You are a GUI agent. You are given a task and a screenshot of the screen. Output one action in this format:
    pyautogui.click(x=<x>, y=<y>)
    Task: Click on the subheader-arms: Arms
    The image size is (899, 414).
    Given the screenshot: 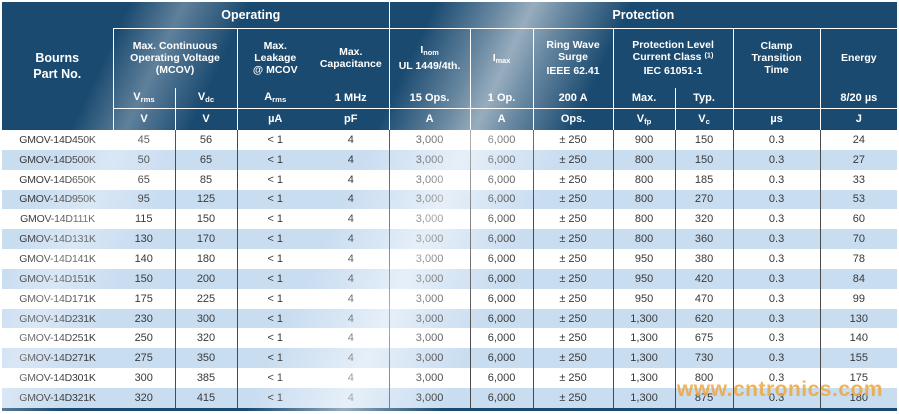 What is the action you would take?
    pyautogui.click(x=274, y=98)
    